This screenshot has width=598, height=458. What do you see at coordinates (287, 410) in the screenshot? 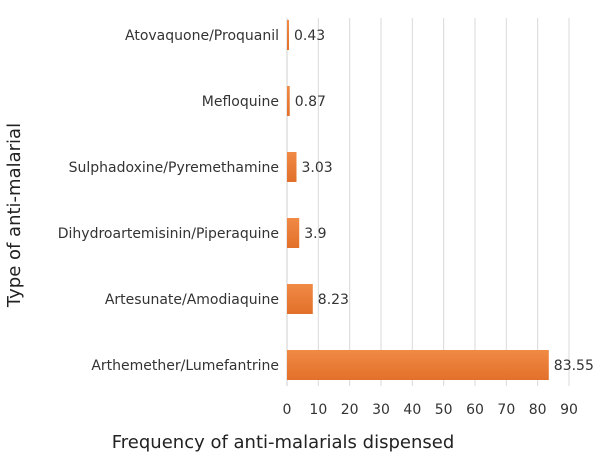
I see `x-tick-label: 0` at bounding box center [287, 410].